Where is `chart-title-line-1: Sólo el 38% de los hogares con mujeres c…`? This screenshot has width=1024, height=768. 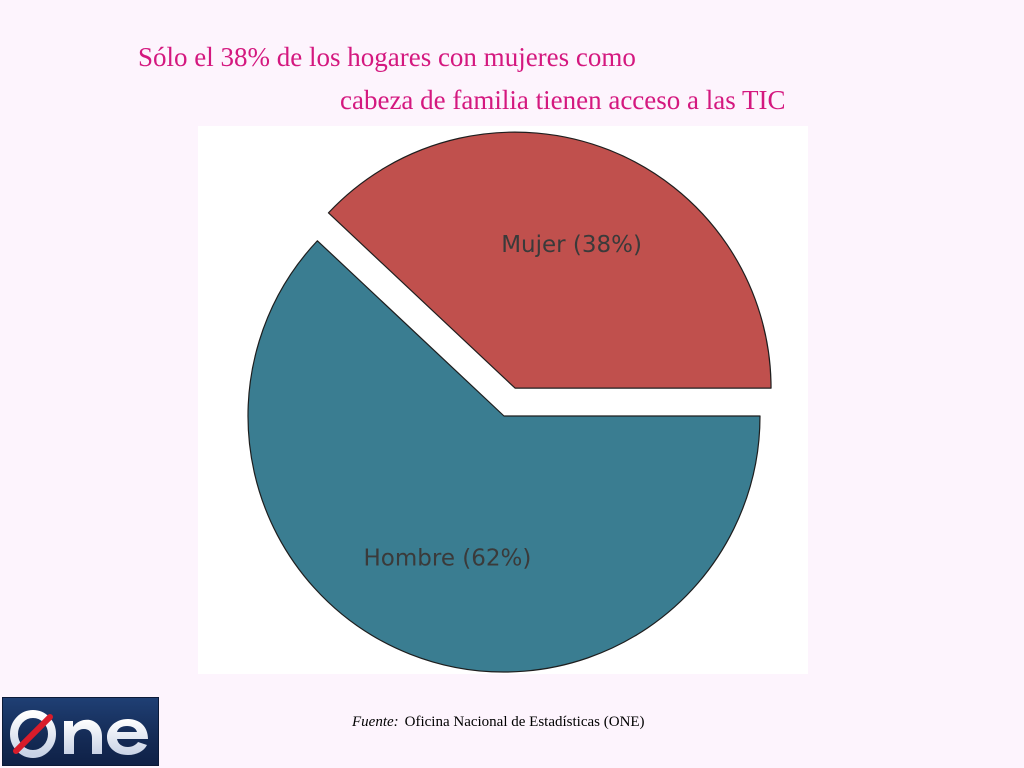
chart-title-line-1: Sólo el 38% de los hogares con mujeres c… is located at coordinates (387, 57).